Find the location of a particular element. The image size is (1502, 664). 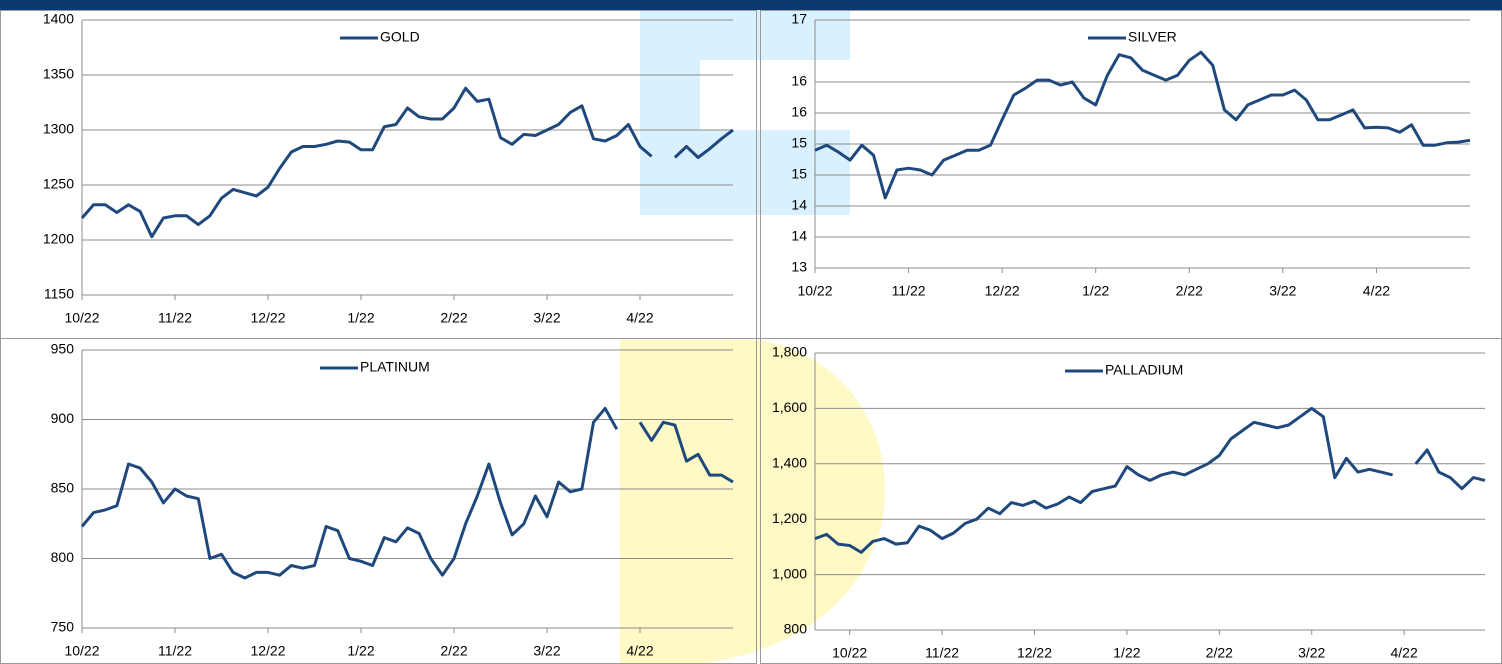

y-tick-label: 1,600 is located at coordinates (789, 407).